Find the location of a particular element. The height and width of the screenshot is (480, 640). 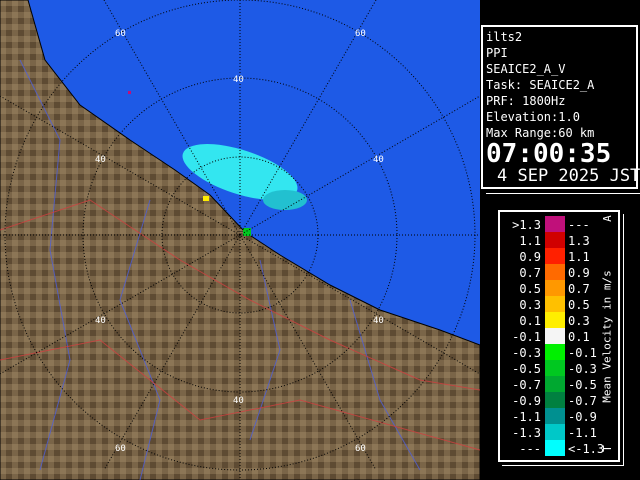

legend-row: >1.3 --- is located at coordinates (559, 224).